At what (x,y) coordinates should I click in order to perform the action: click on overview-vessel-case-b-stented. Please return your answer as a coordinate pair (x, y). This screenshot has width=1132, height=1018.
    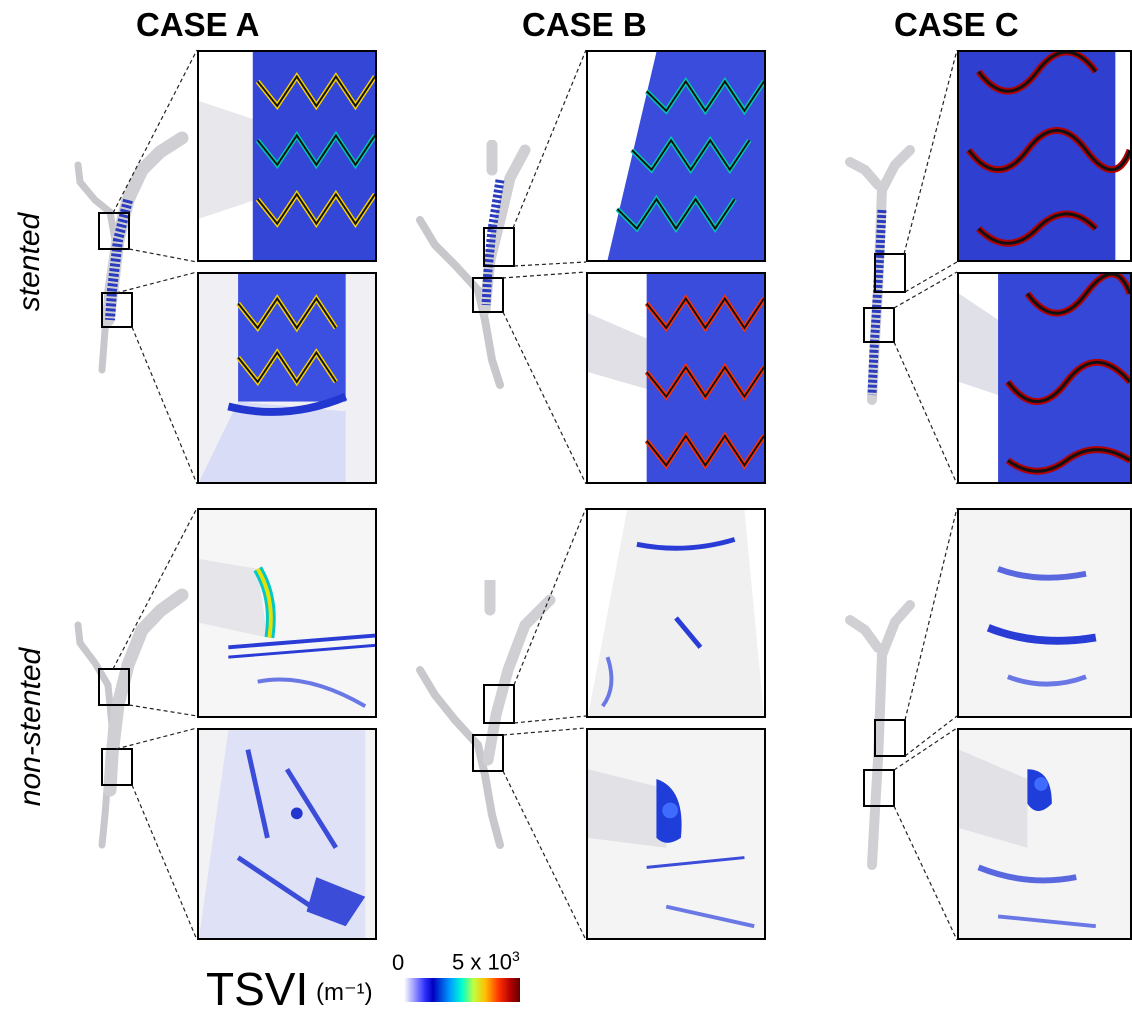
    Looking at the image, I should click on (473, 264).